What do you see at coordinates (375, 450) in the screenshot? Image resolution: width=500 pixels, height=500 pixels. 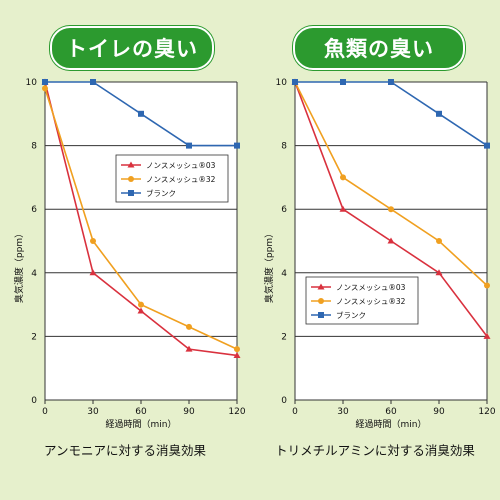 I see `chart-caption: トリメチルアミンに対する消臭効果` at bounding box center [375, 450].